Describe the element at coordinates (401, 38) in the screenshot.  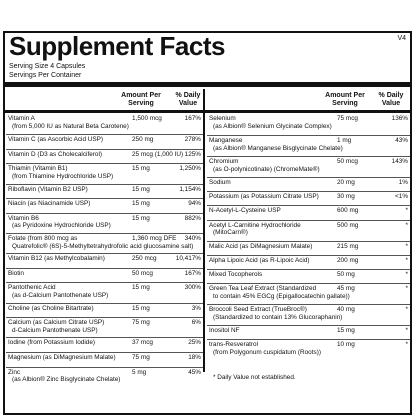
I see `version-label: V4` at that location.